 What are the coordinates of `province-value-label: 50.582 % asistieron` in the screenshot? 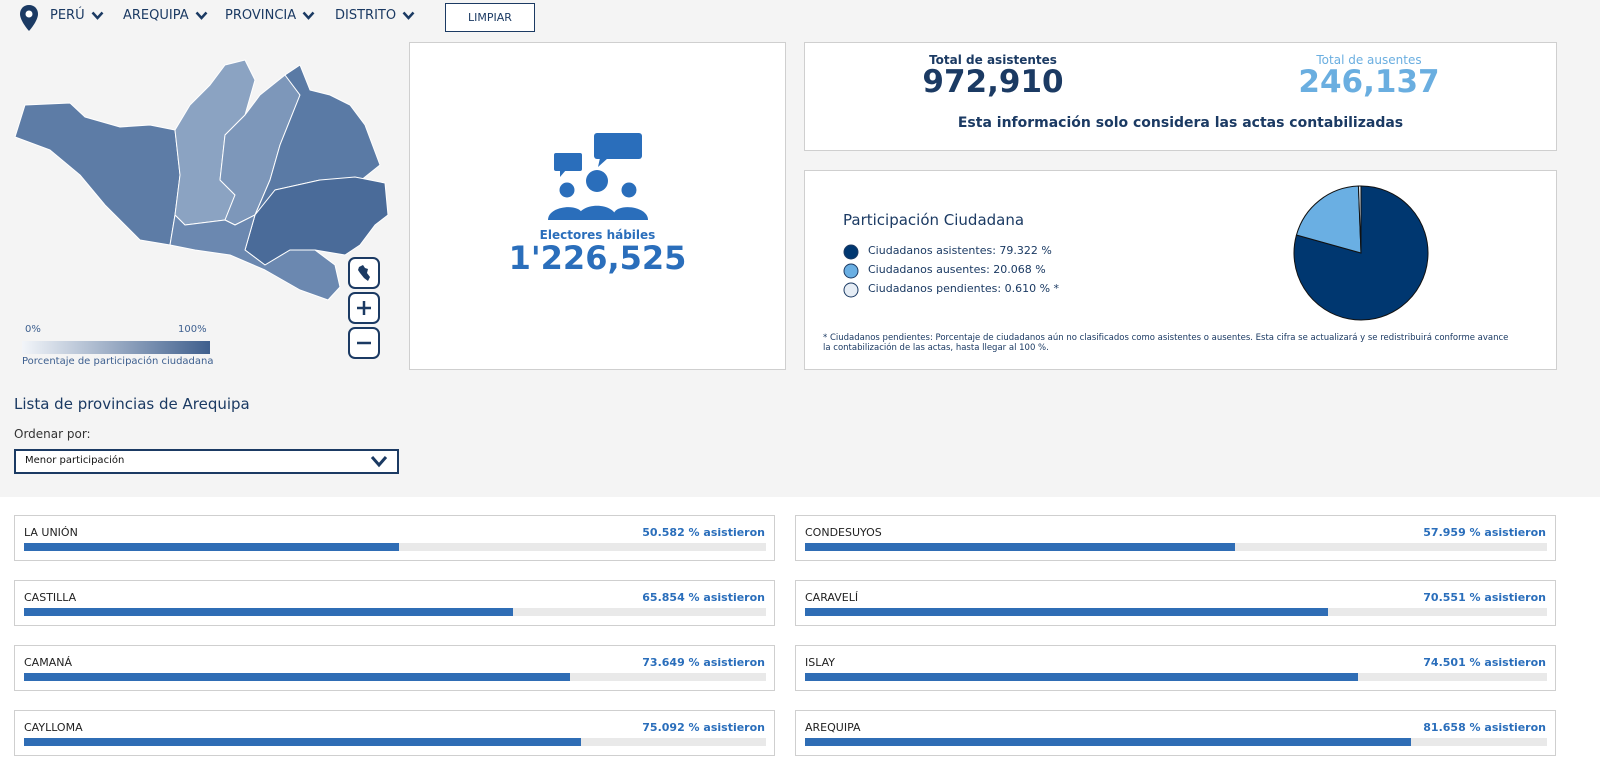 It's located at (703, 532).